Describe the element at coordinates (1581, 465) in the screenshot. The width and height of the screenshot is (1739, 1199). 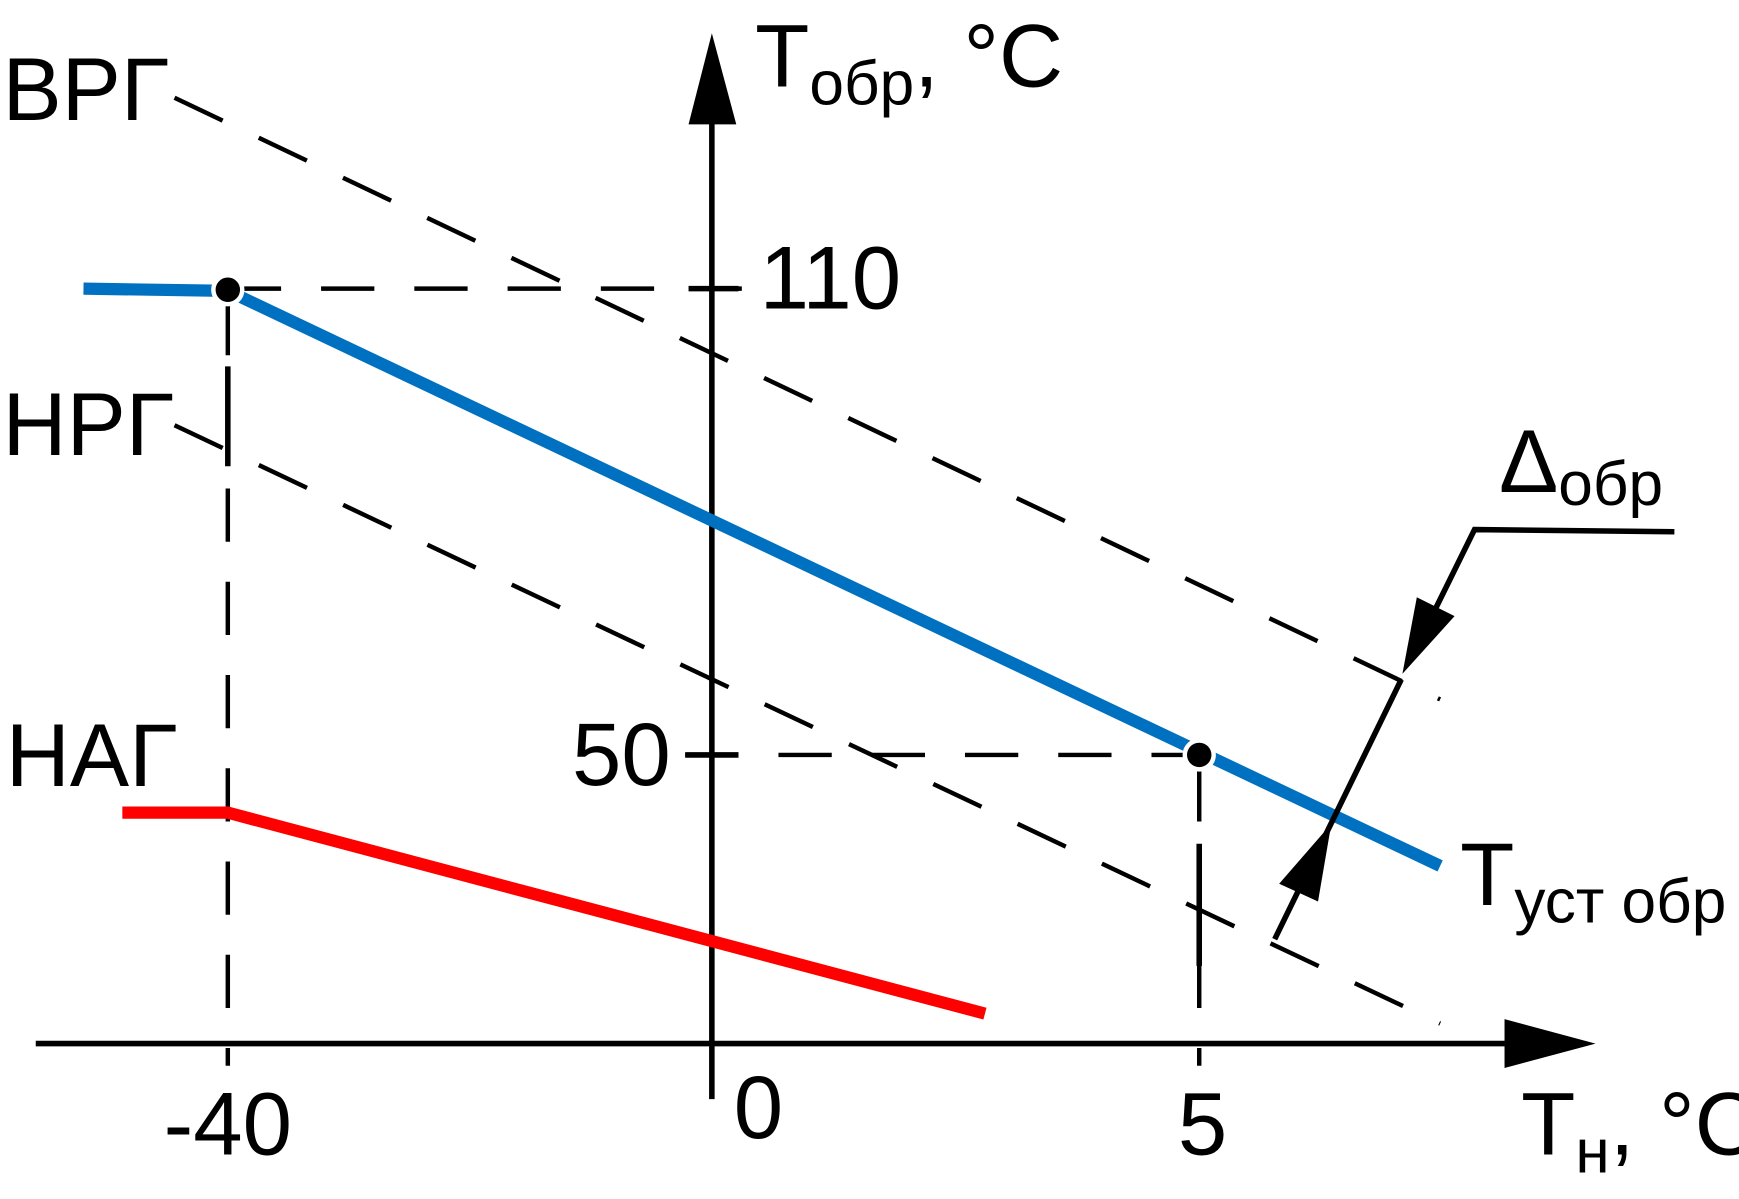
I see `delta-label: Δобр` at that location.